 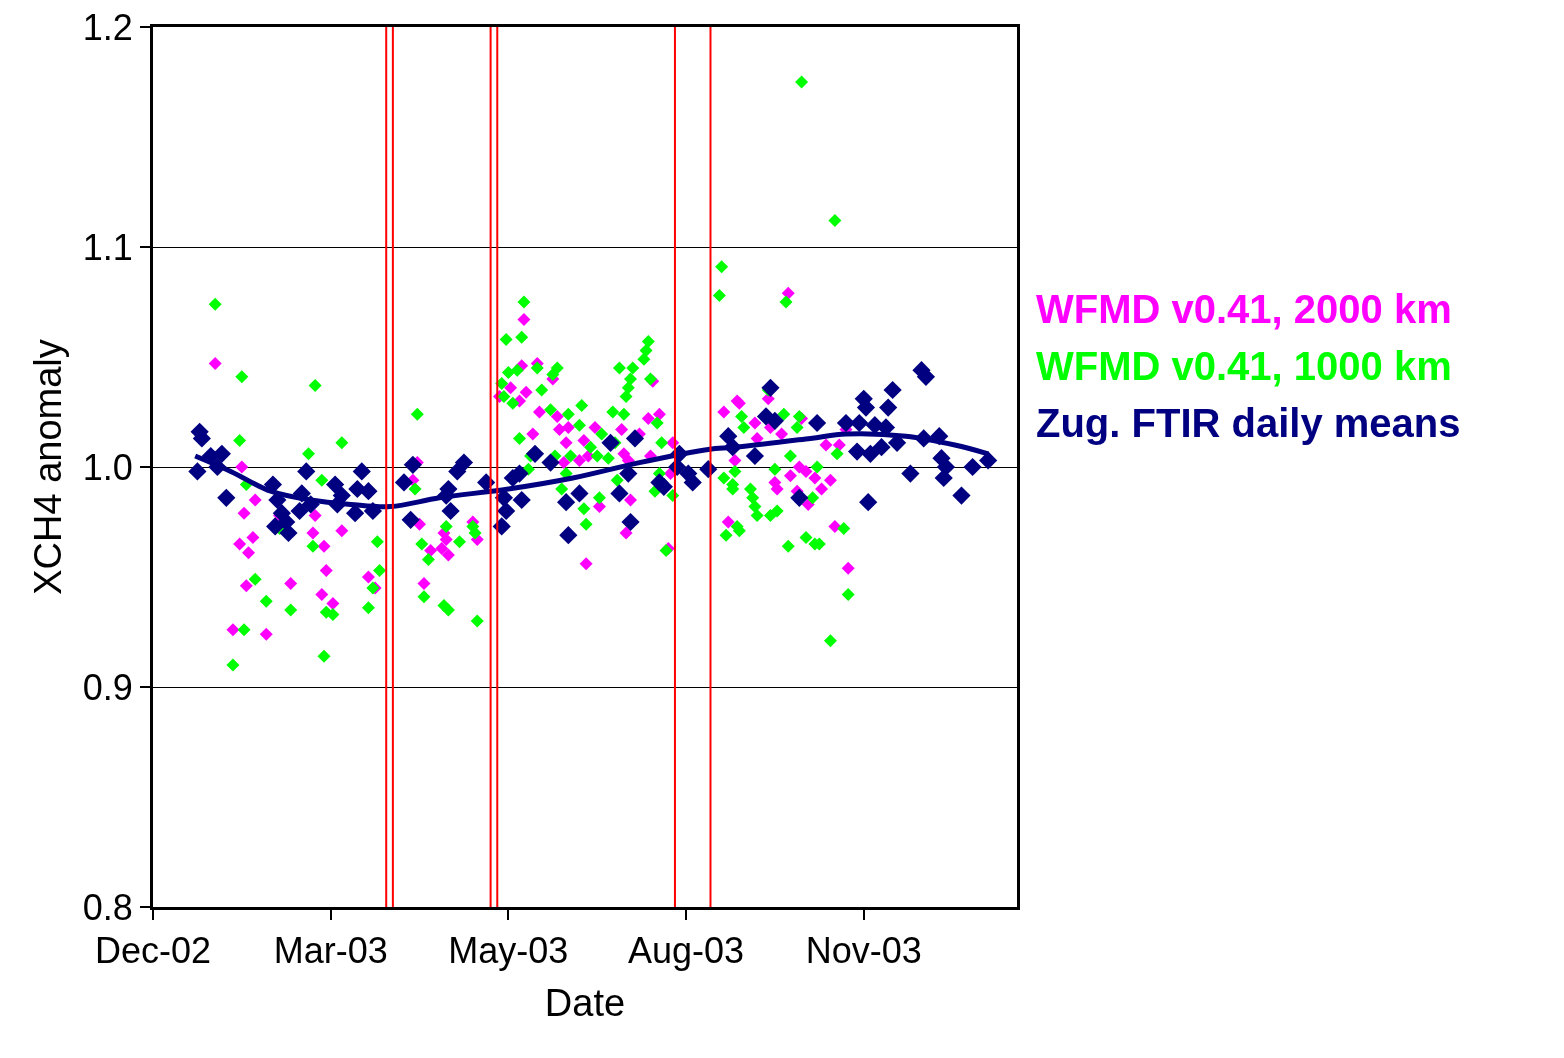 What do you see at coordinates (508, 951) in the screenshot?
I see `x-tick-label: May-03` at bounding box center [508, 951].